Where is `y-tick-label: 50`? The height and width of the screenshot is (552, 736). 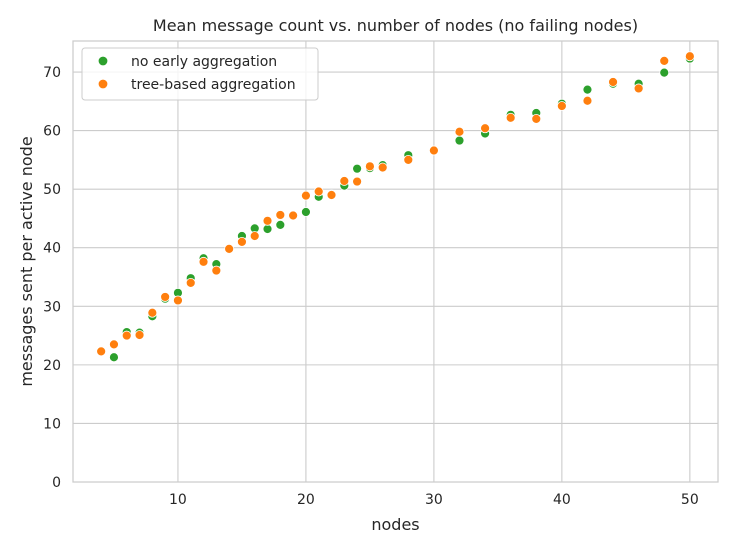 y-tick-label: 50 is located at coordinates (52, 190).